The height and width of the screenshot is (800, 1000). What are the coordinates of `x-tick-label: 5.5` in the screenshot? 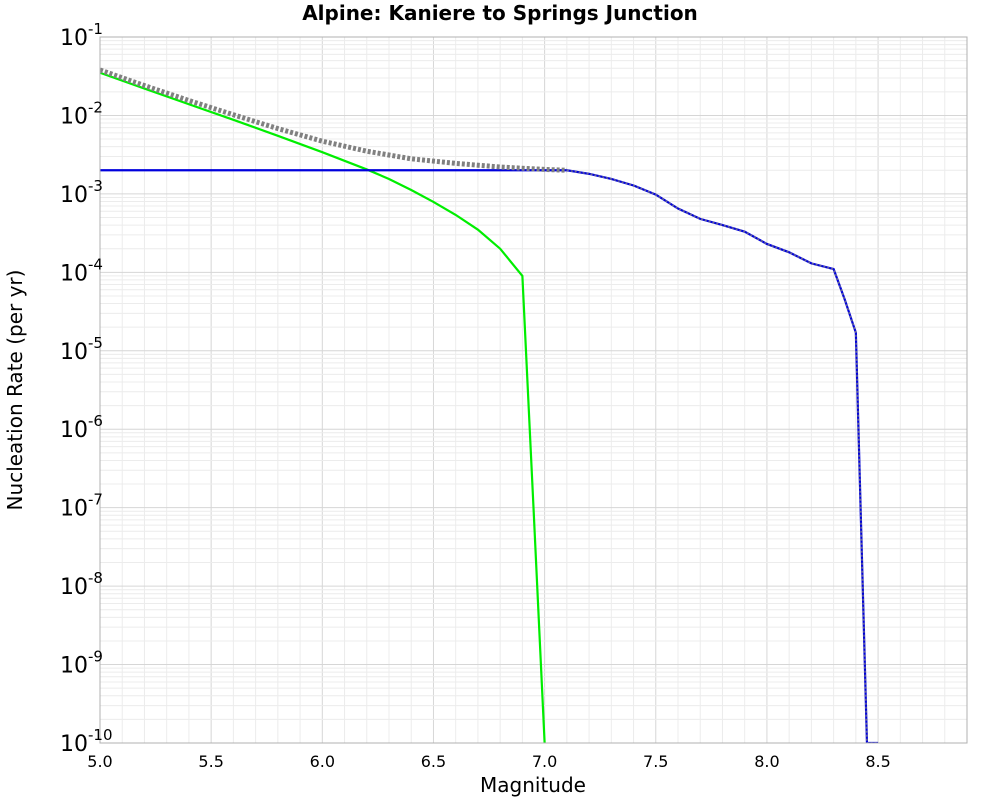 It's located at (210, 761).